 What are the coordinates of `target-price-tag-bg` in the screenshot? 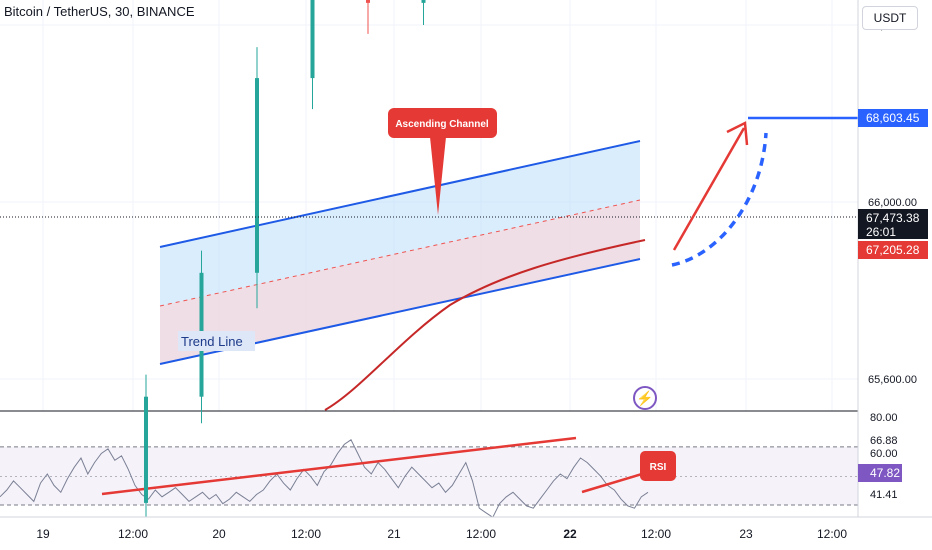 It's located at (893, 118).